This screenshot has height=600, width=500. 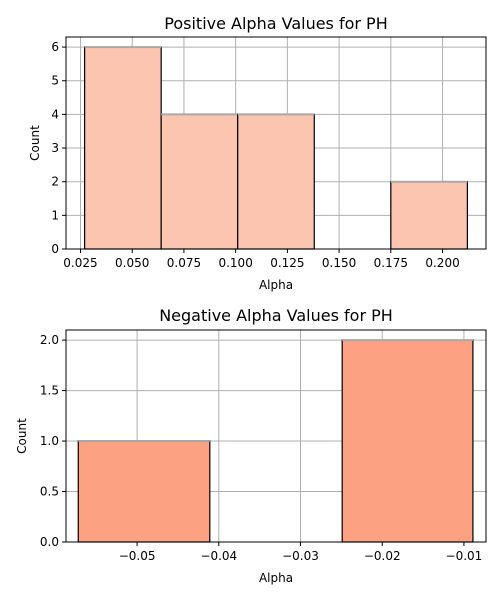 I want to click on y-tick-label: 5, so click(x=55, y=81).